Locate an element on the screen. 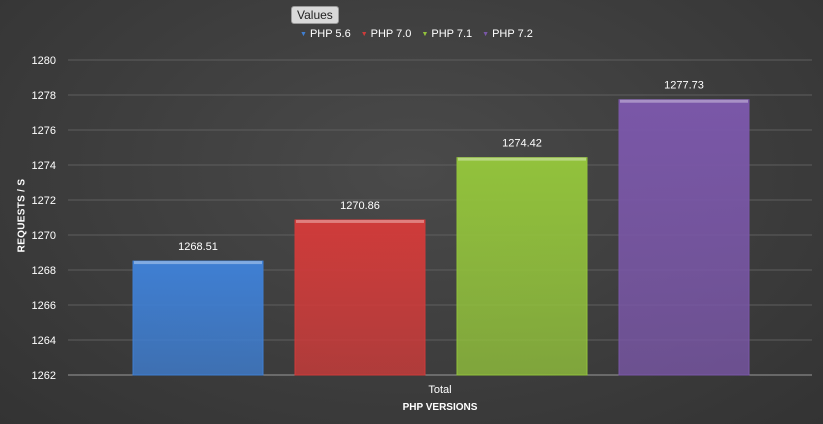 This screenshot has width=823, height=424. y-tick-label: 1270 is located at coordinates (44, 236).